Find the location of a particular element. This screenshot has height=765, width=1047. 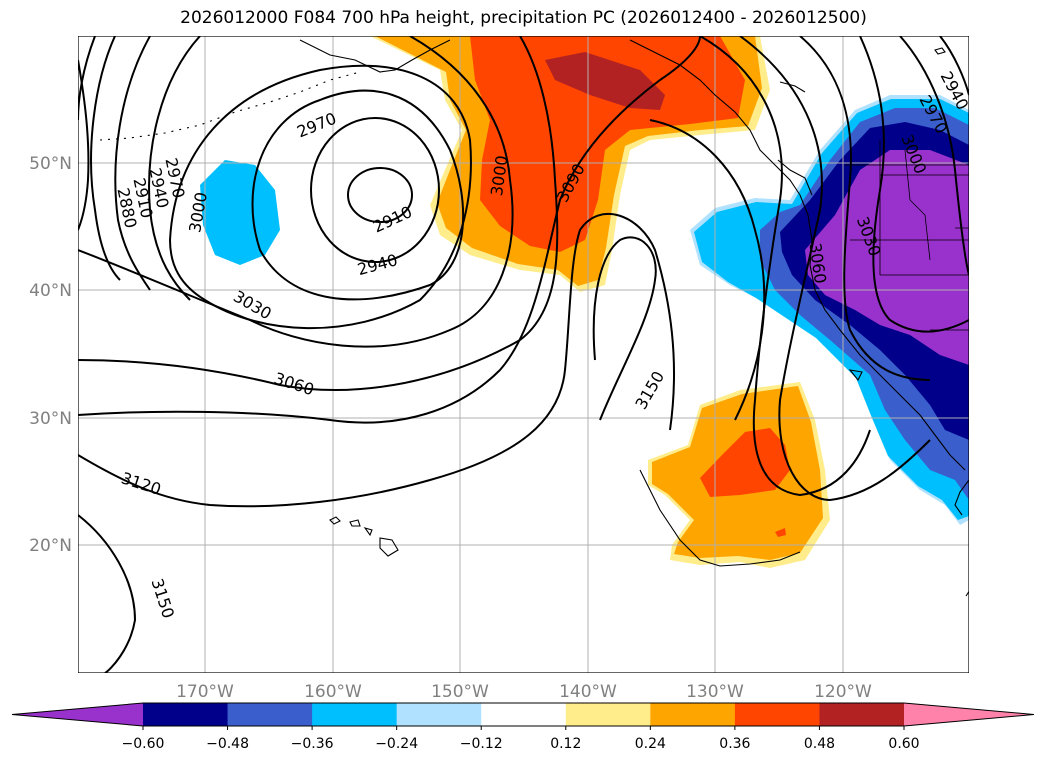

colorbar-extend-high is located at coordinates (969, 714).